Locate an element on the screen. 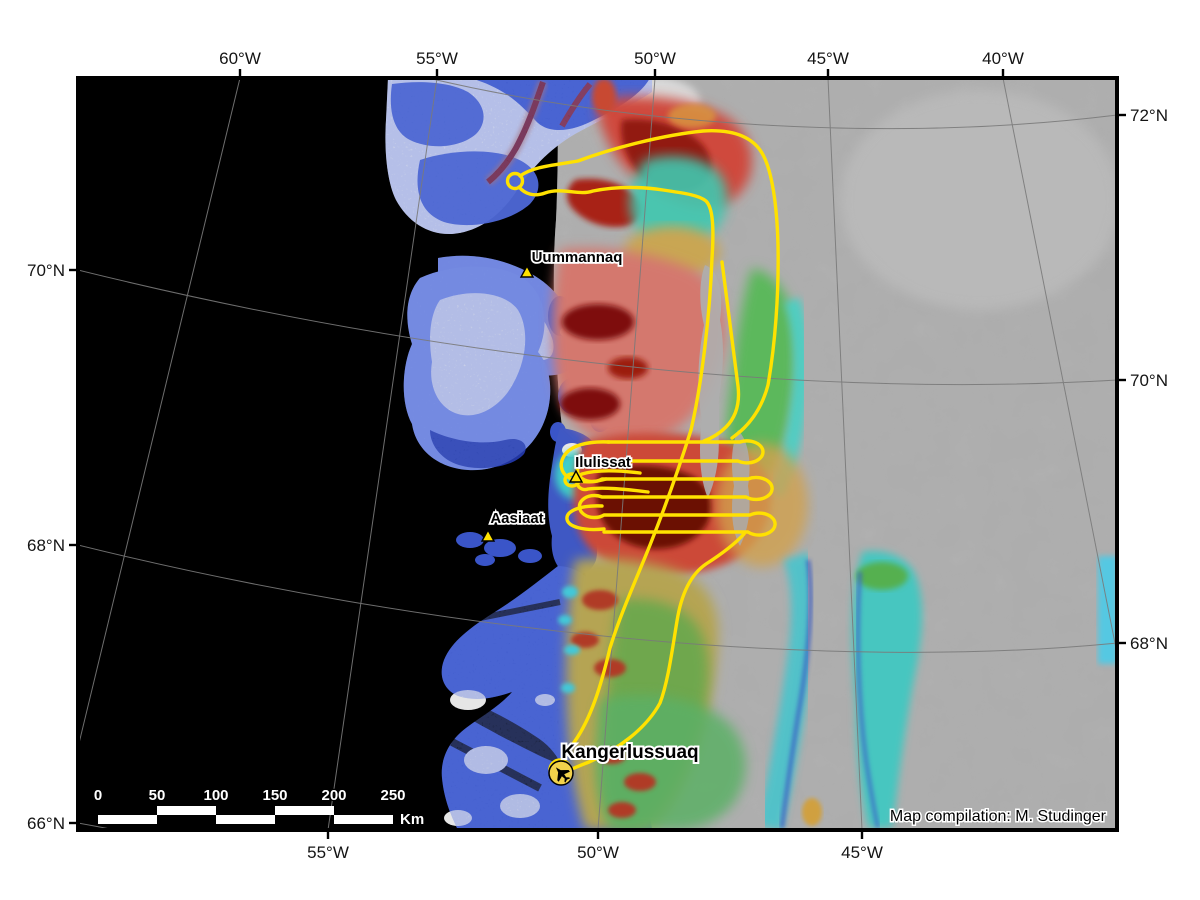  v-south-fan is located at coordinates (670, 761).